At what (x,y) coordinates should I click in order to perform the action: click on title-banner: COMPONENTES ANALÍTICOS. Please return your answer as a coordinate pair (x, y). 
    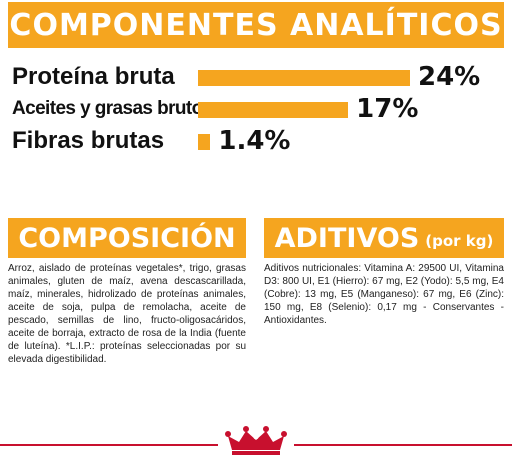
    Looking at the image, I should click on (256, 25).